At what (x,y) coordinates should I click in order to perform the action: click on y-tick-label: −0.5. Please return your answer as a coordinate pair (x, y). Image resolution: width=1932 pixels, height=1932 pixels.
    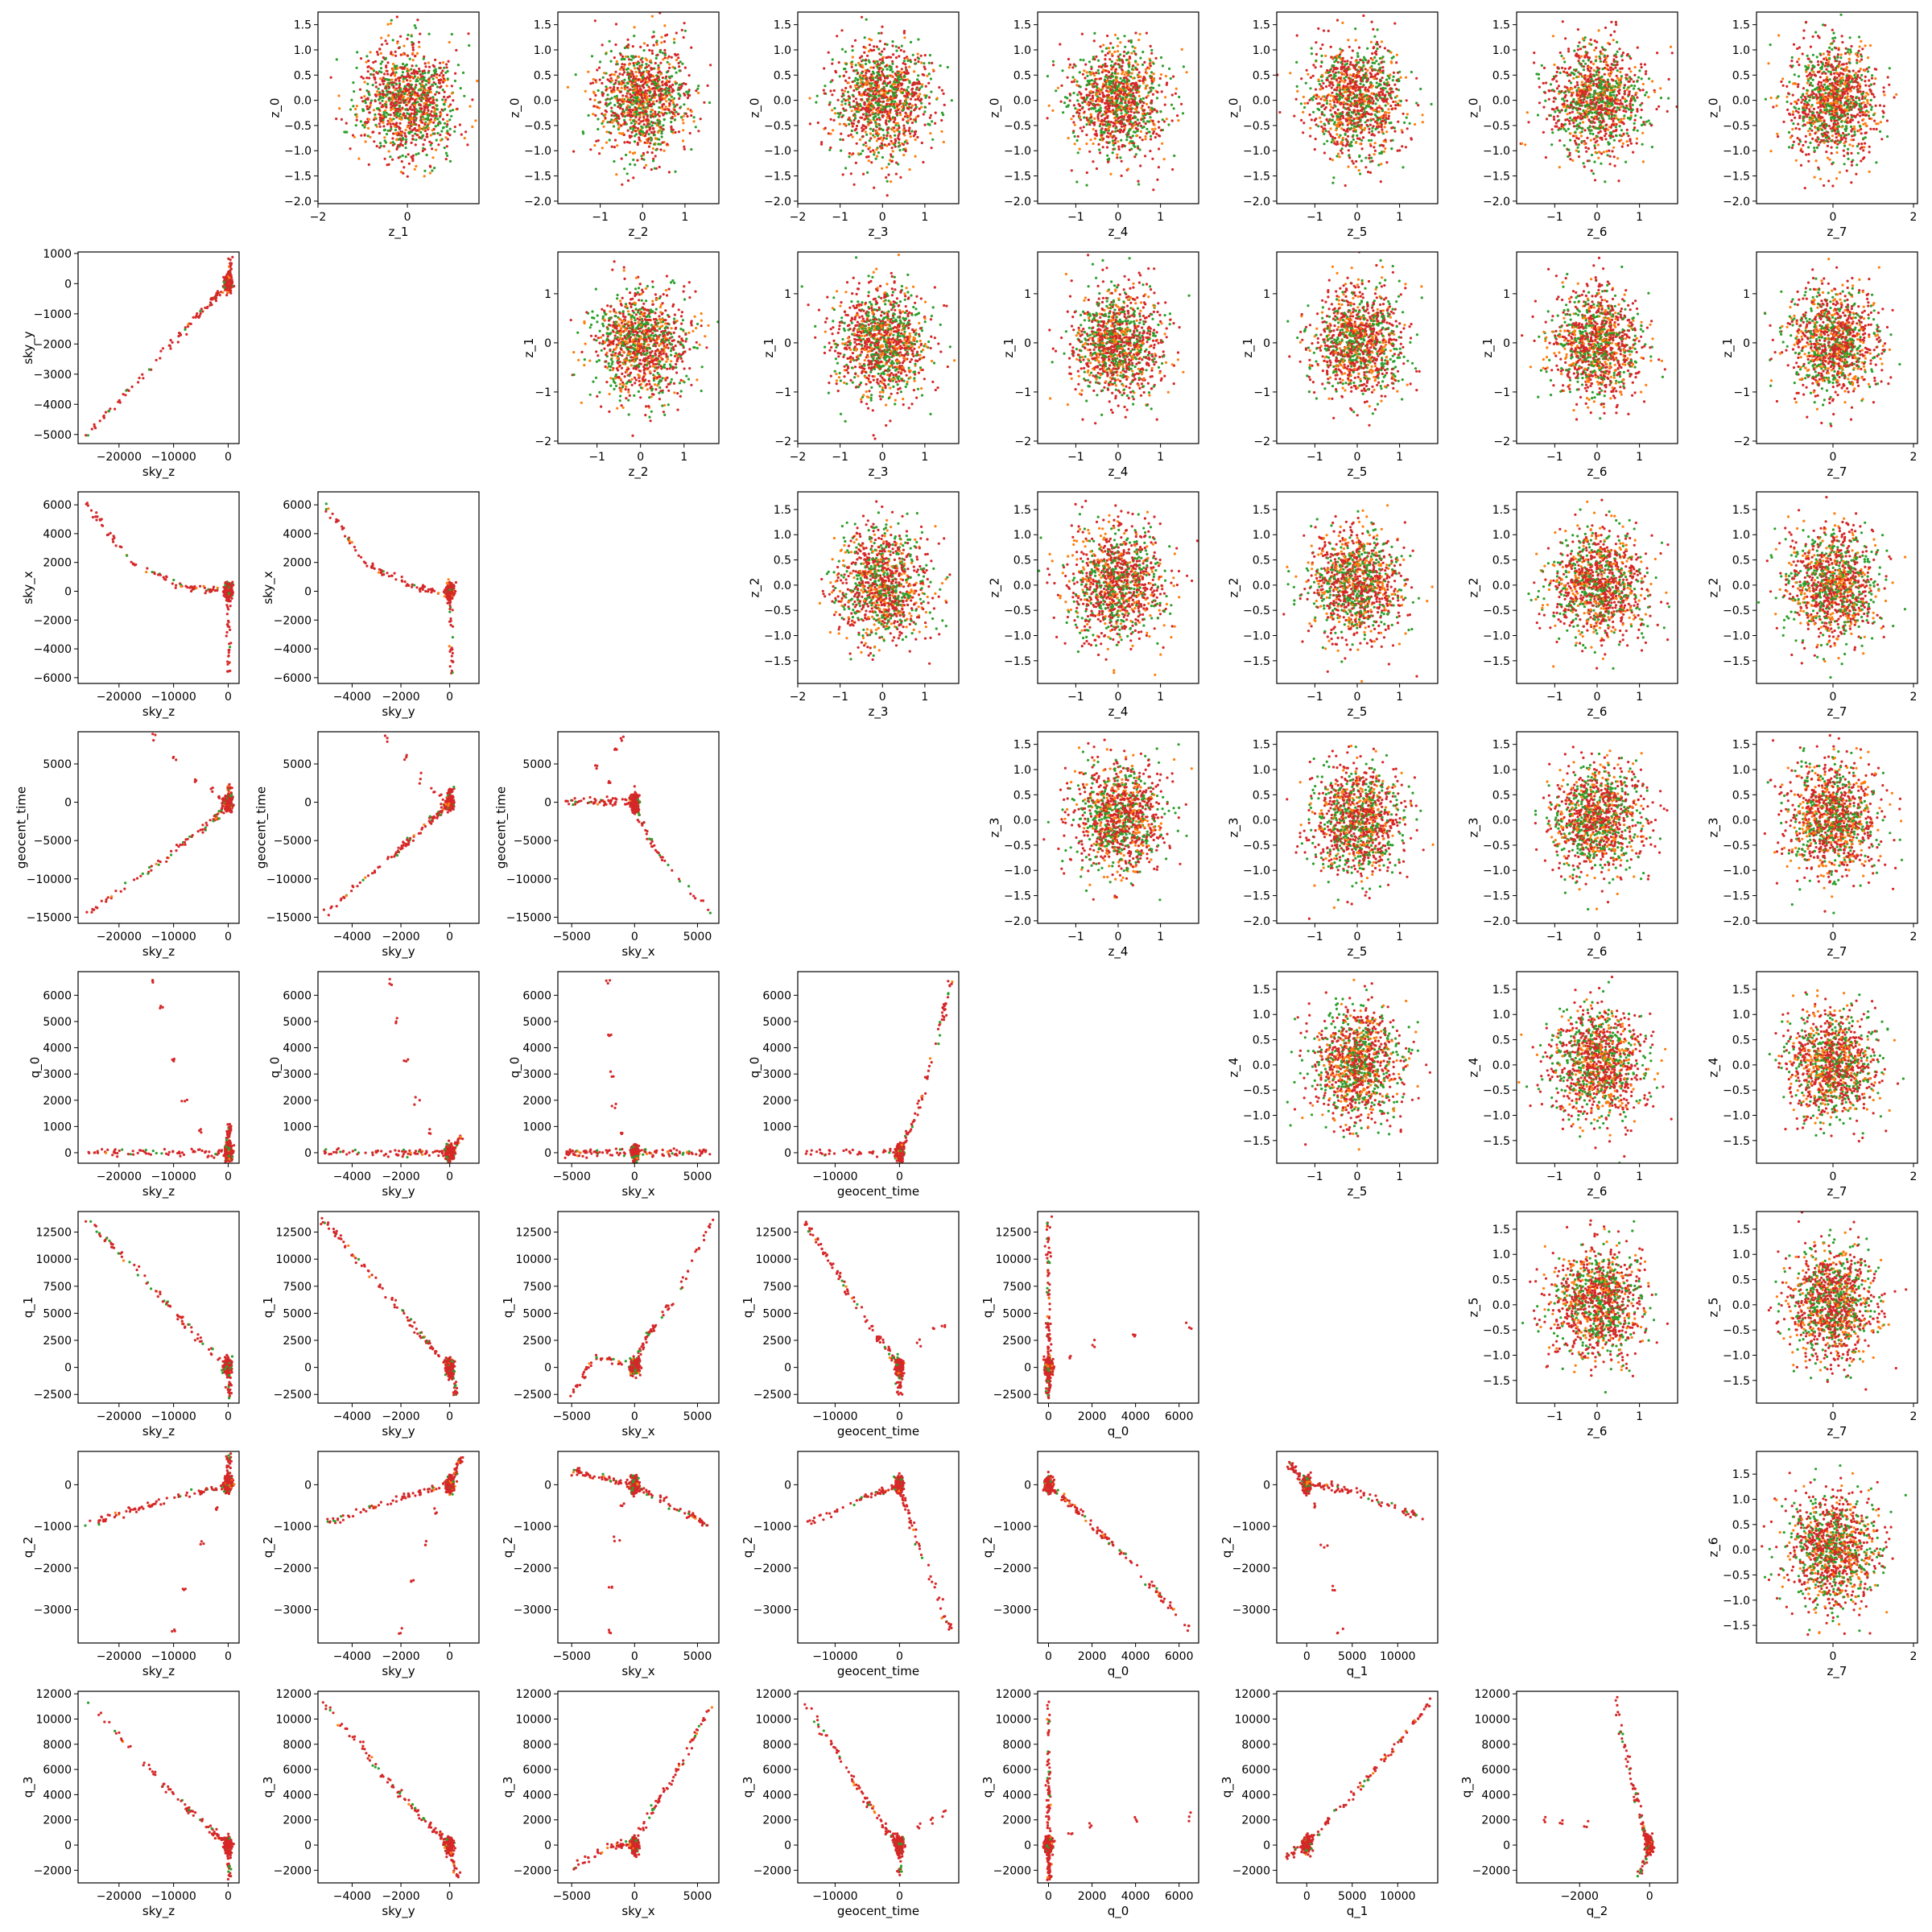
    Looking at the image, I should click on (537, 126).